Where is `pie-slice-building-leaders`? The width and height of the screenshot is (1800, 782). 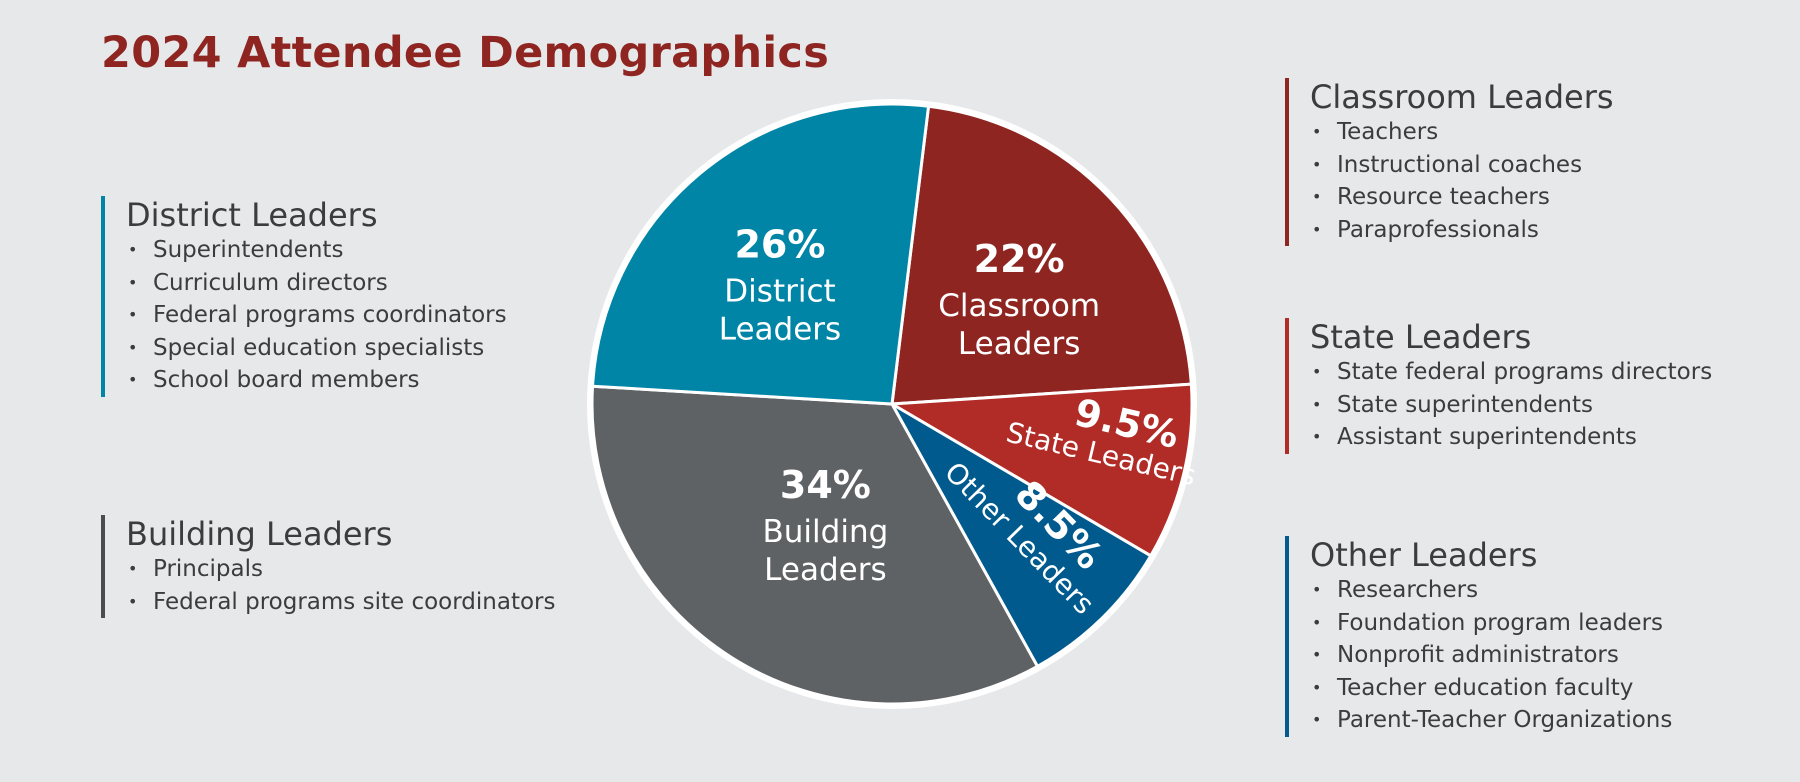 pie-slice-building-leaders is located at coordinates (814, 545).